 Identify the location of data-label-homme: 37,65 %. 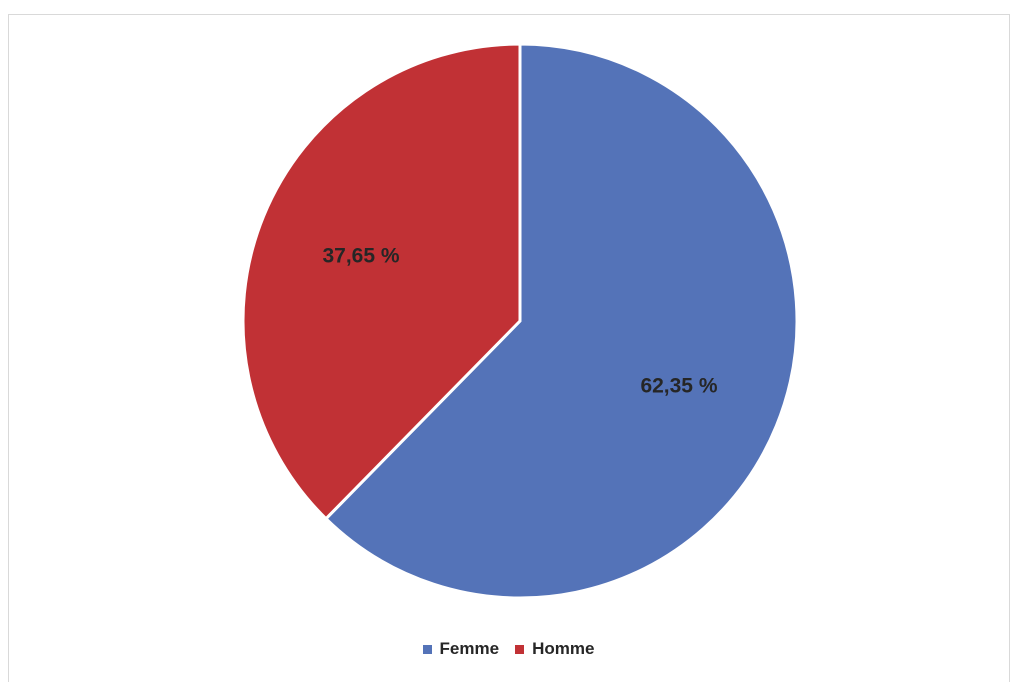
(360, 256).